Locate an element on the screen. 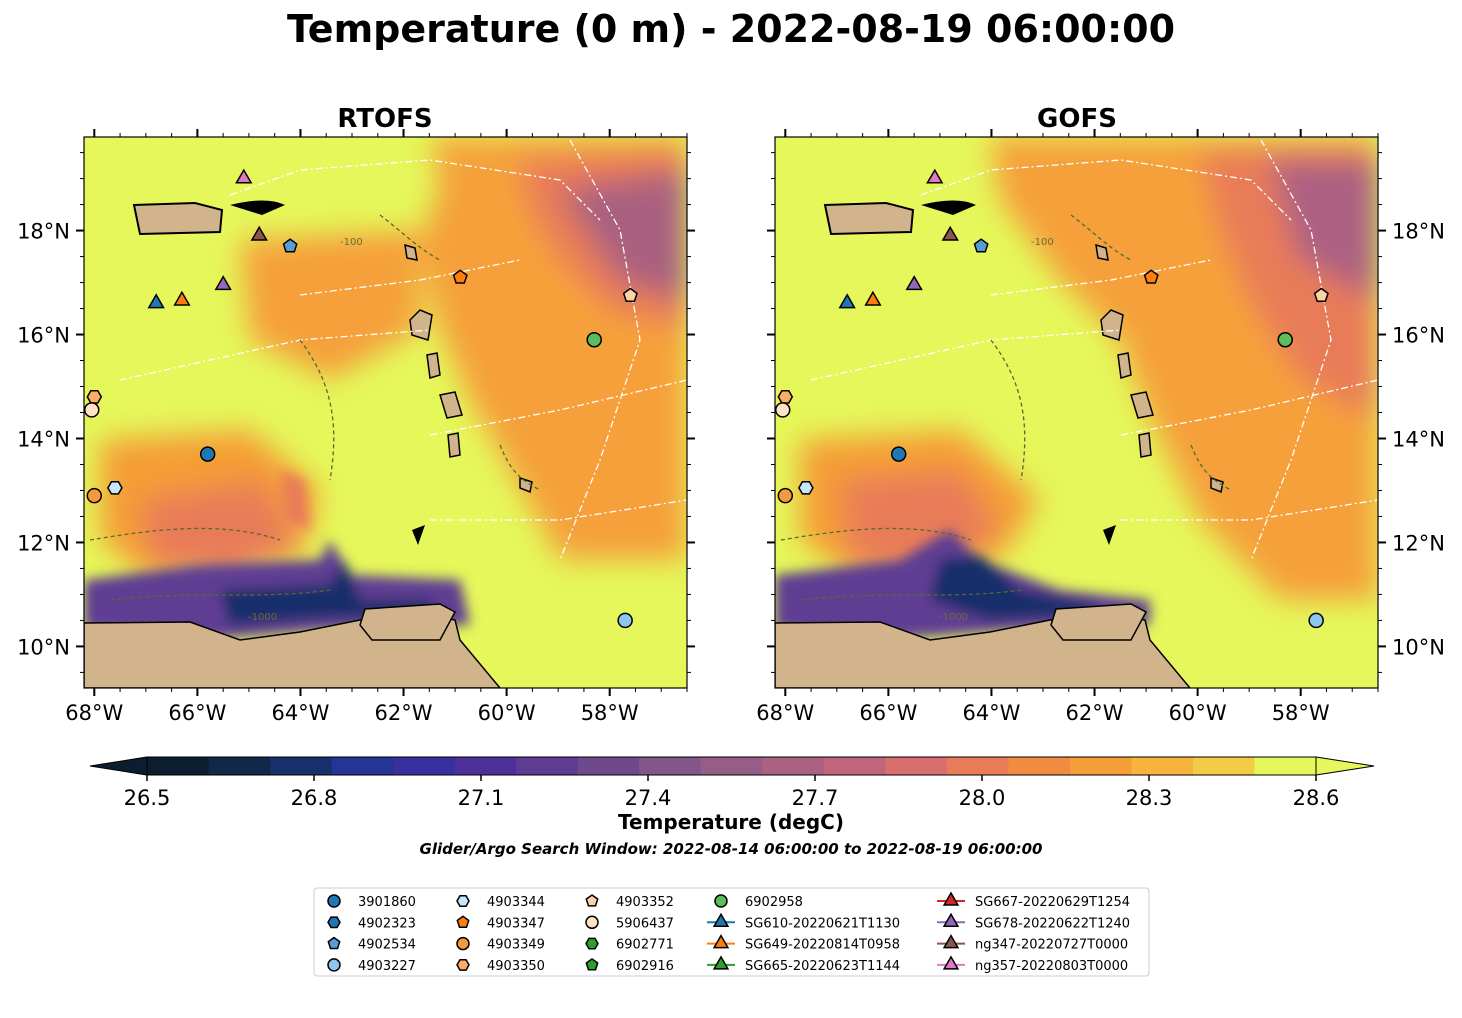 The width and height of the screenshot is (1462, 1018). legend-label: 5906437 is located at coordinates (645, 923).